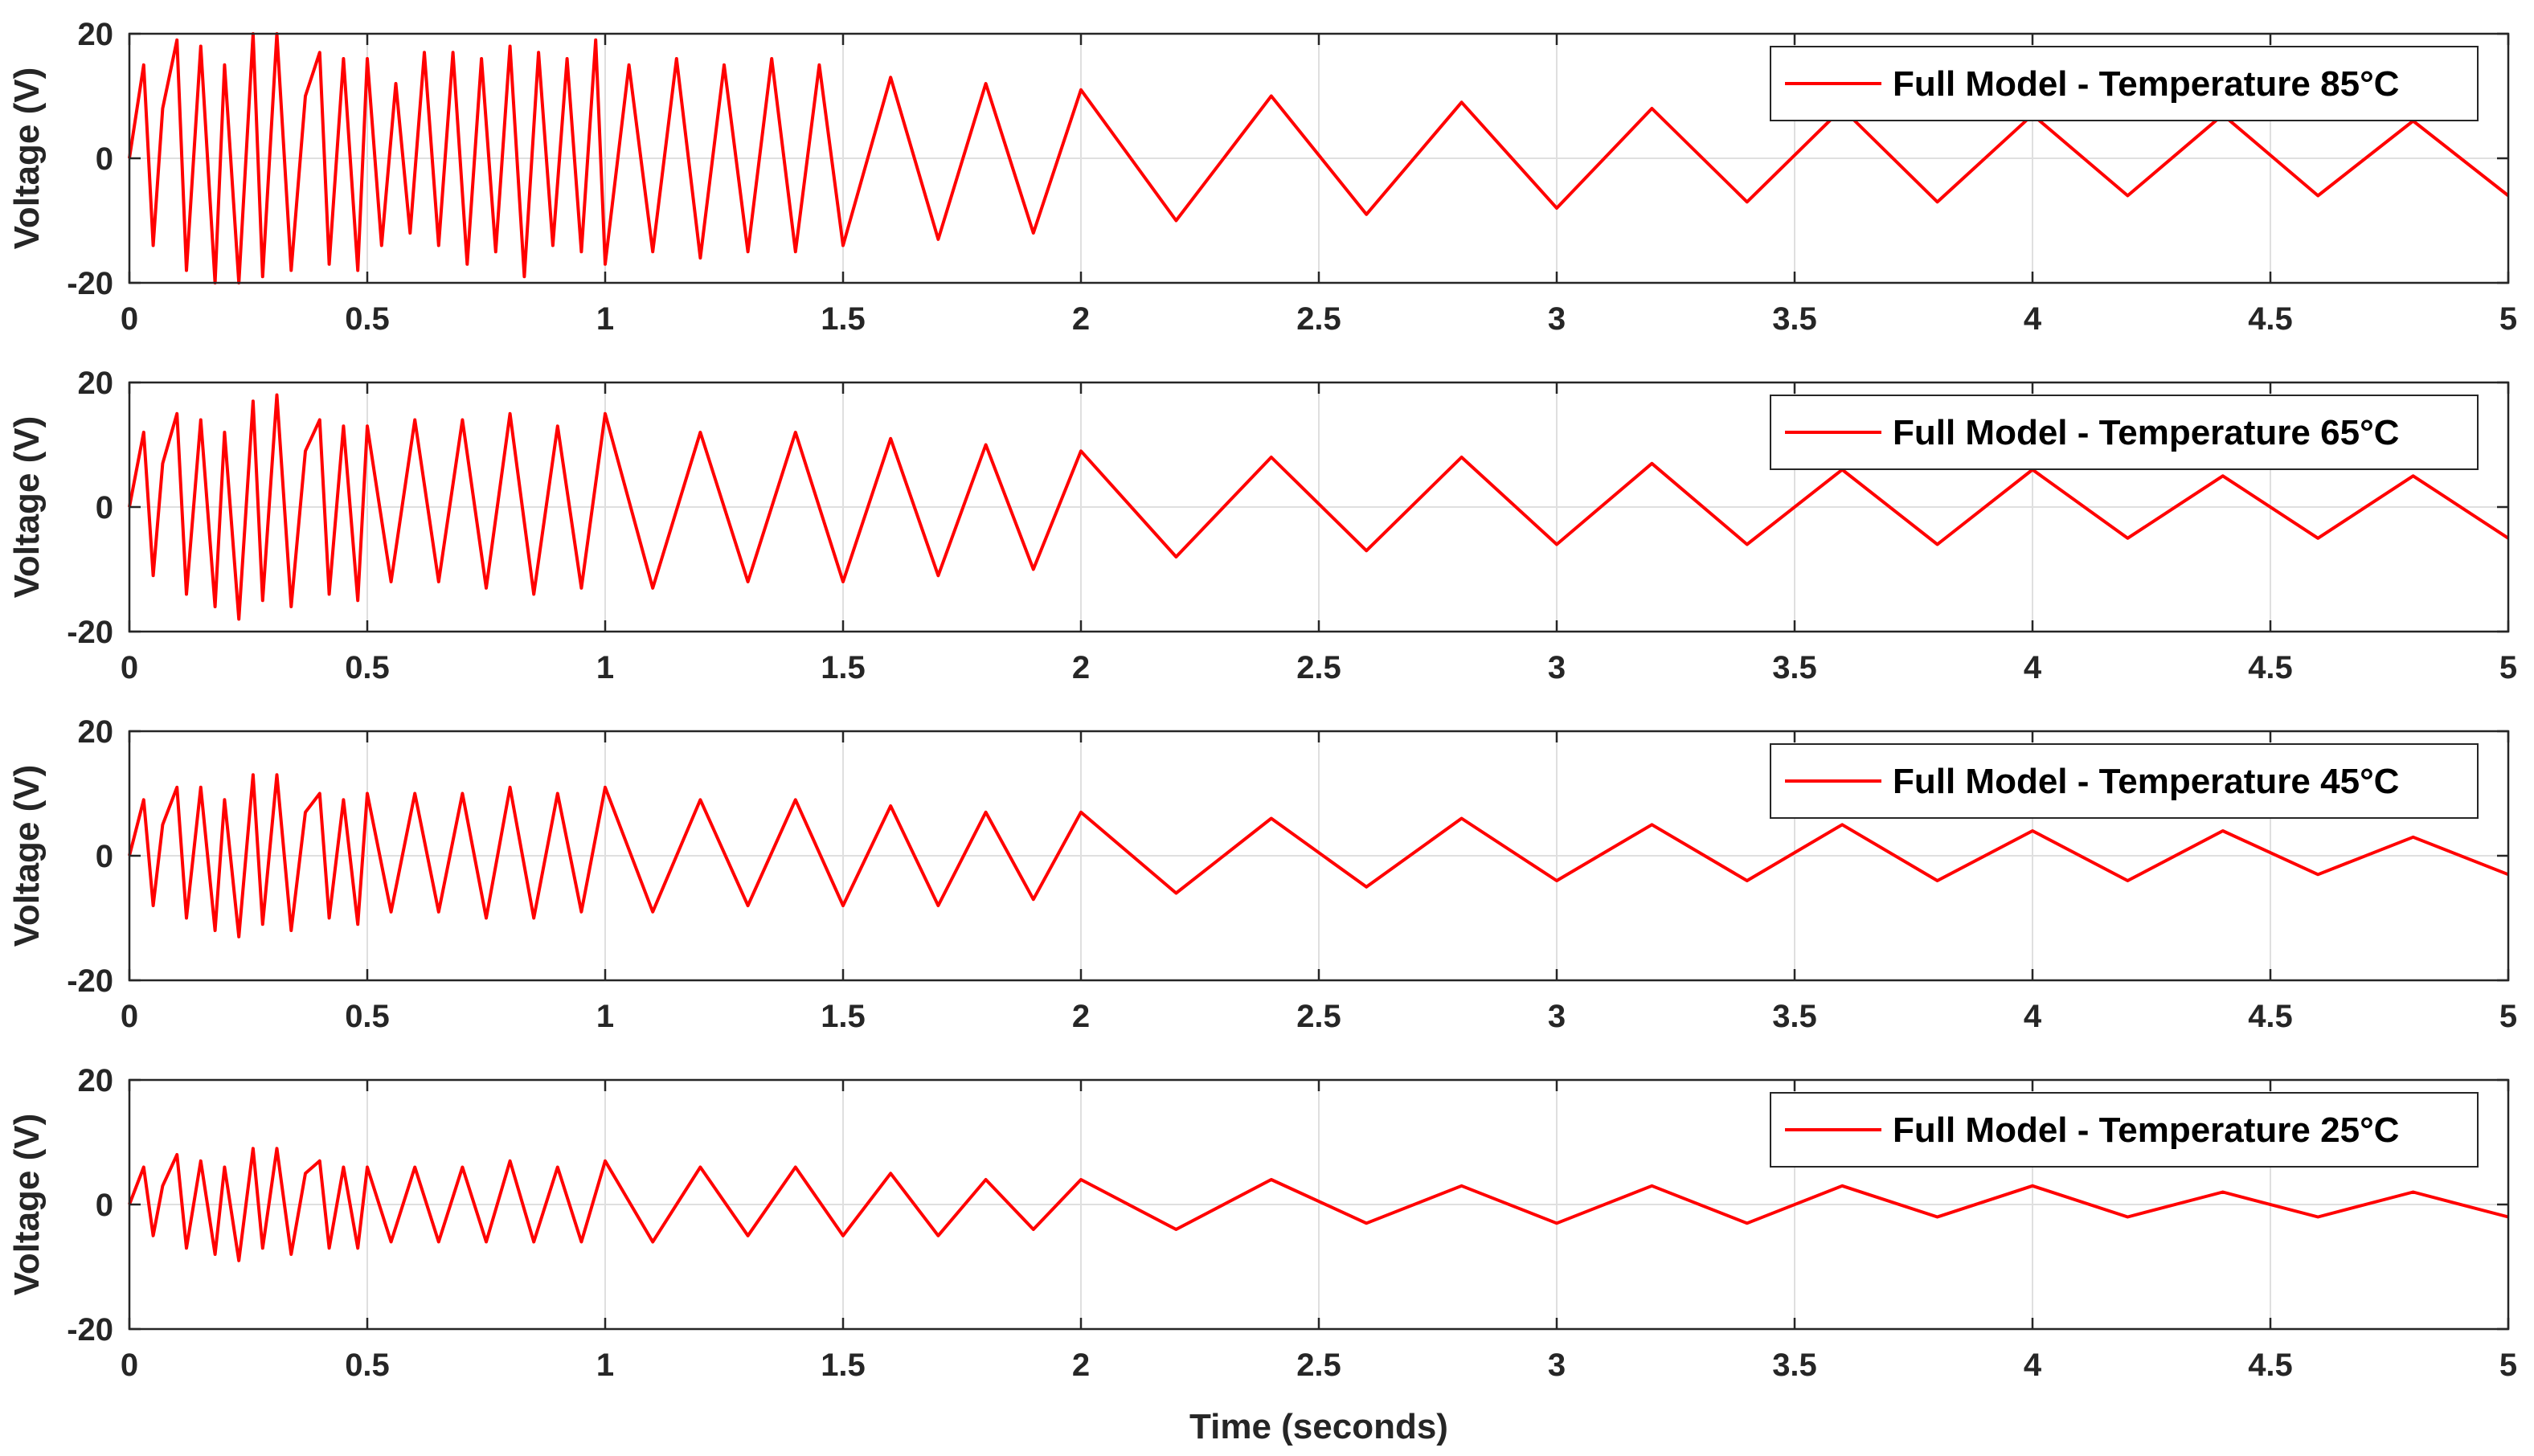 The image size is (2534, 1456). I want to click on legend-label: Full Model - Temperature 85°C, so click(2146, 84).